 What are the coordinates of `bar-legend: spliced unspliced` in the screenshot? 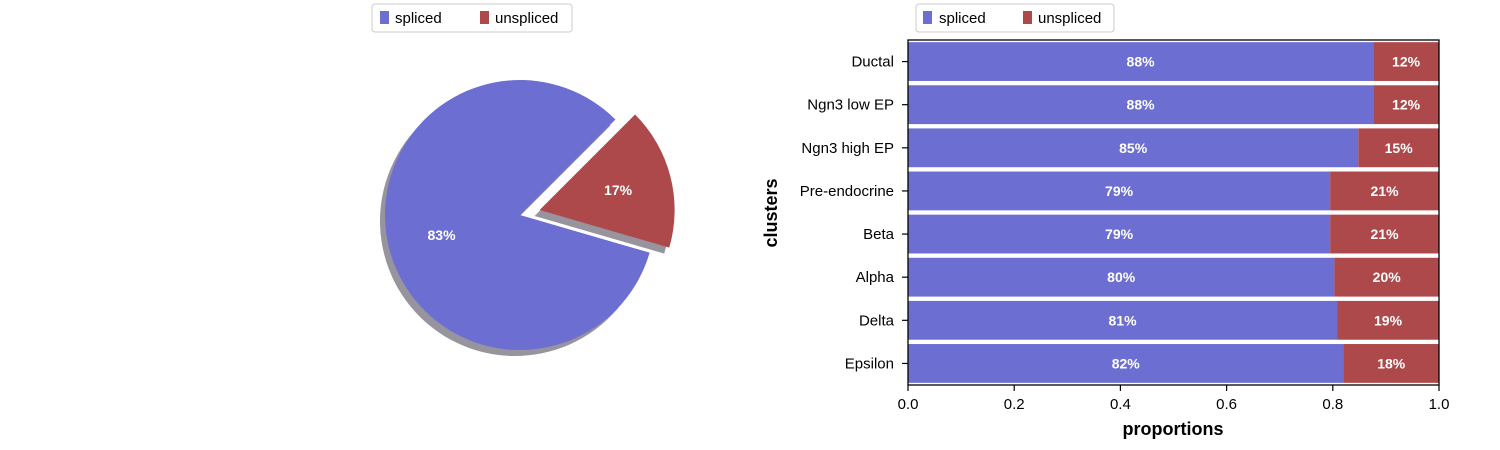 It's located at (1015, 18).